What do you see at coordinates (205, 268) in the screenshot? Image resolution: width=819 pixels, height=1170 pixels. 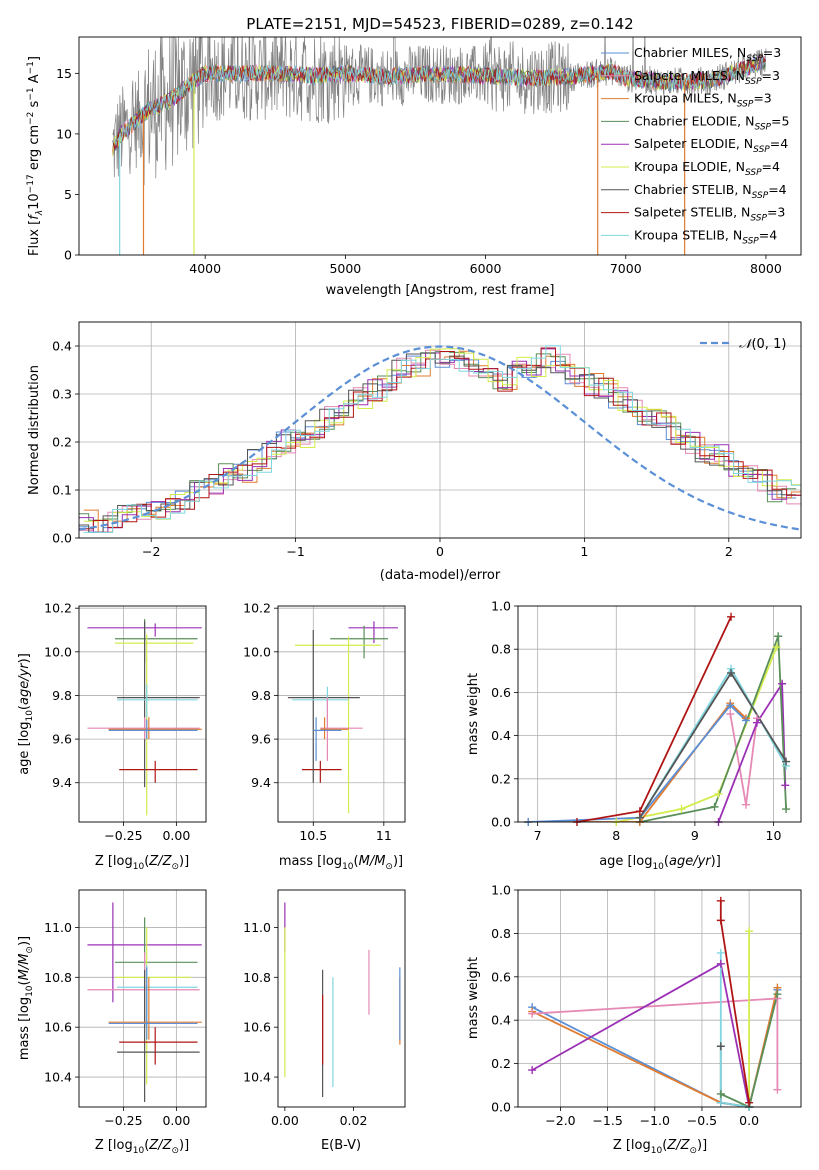 I see `x-tick-label: 4000` at bounding box center [205, 268].